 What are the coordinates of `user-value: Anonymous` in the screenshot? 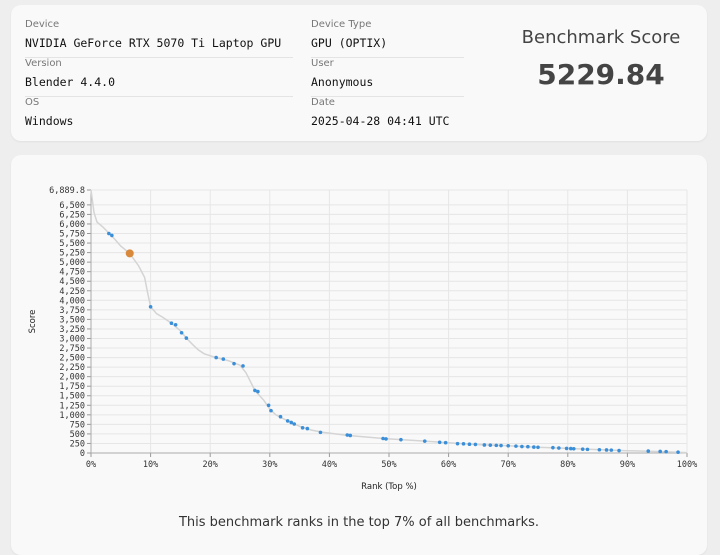 It's located at (342, 82).